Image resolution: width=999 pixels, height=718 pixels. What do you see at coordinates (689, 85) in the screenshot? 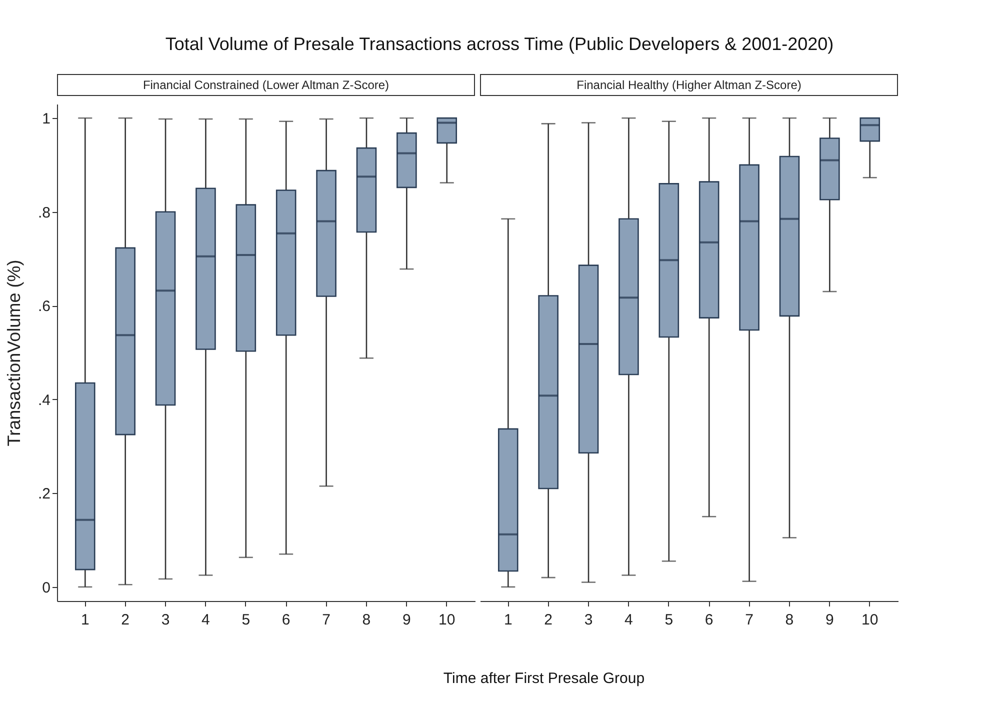
I see `chart-subtitle: Financial Healthy (Higher Altman Z-Score)` at bounding box center [689, 85].